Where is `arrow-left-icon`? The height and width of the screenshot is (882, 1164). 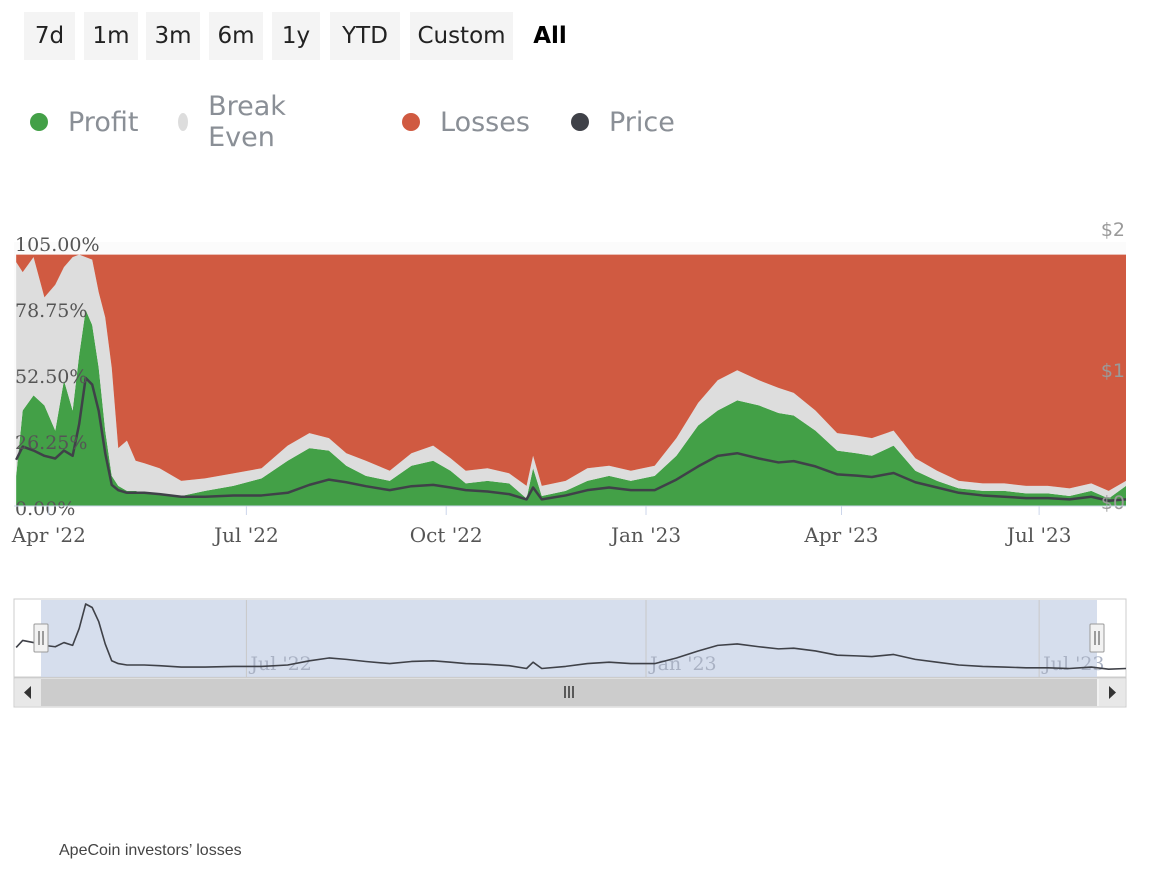 arrow-left-icon is located at coordinates (27, 692).